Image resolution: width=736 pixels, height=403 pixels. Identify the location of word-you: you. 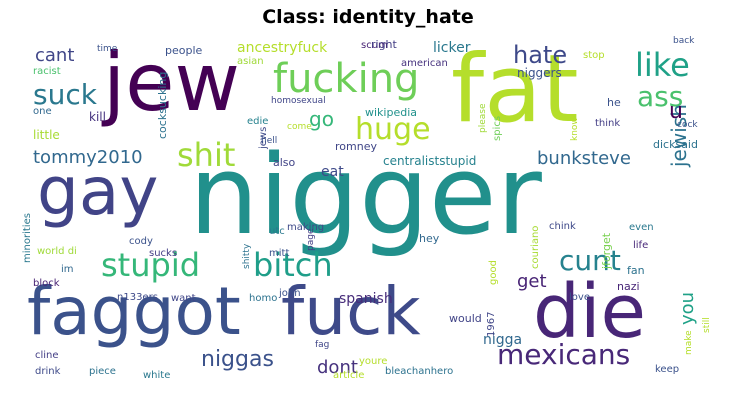
(687, 308).